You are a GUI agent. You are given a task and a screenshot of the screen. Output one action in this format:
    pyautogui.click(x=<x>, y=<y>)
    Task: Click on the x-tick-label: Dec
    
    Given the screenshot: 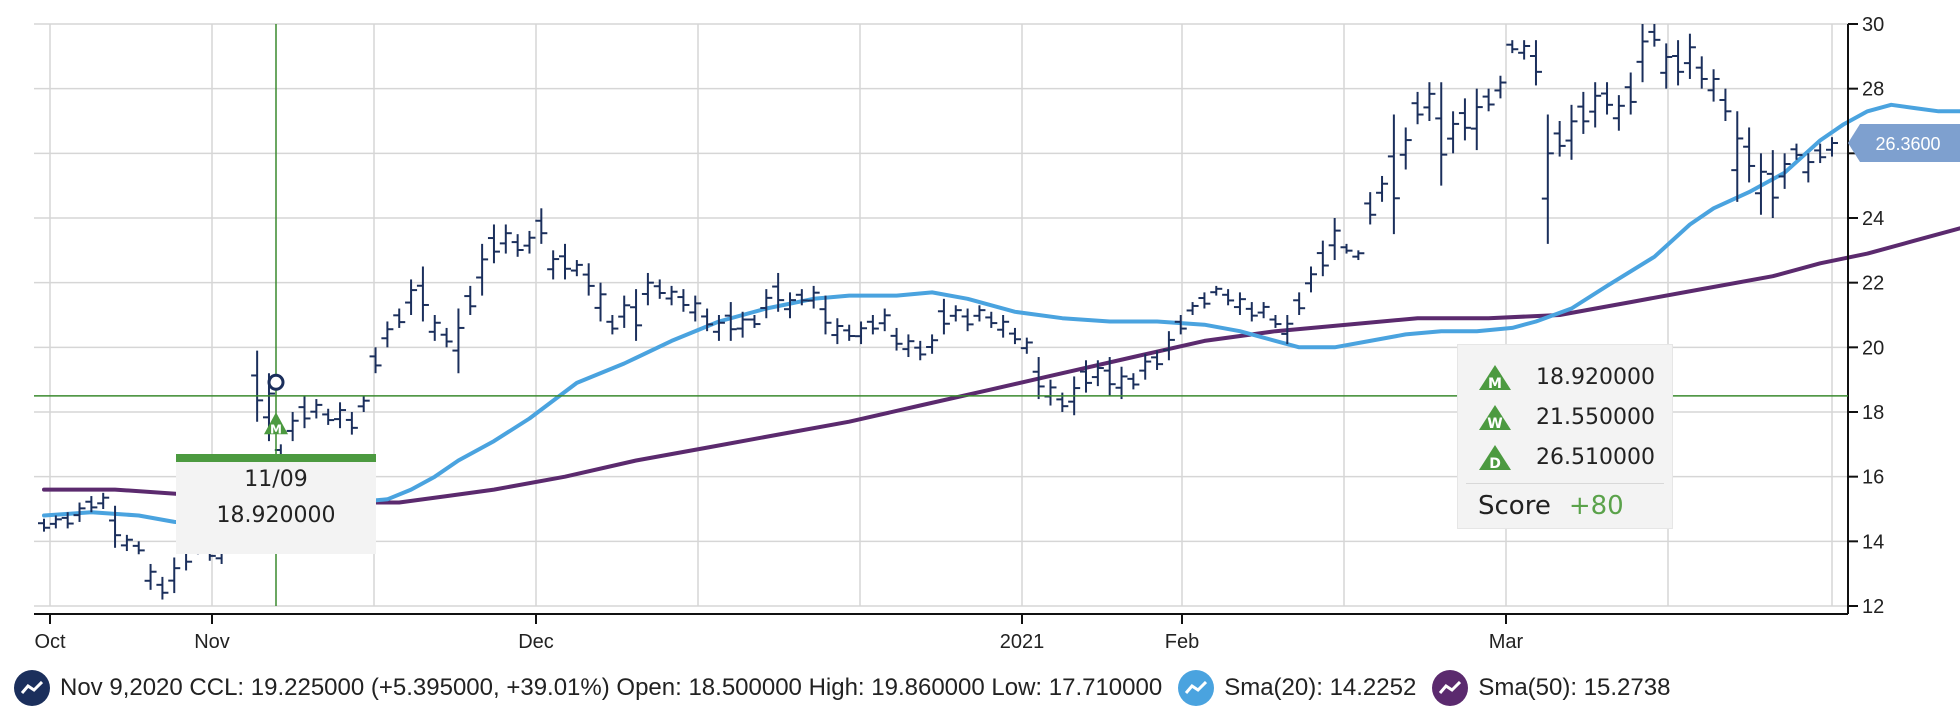 What is the action you would take?
    pyautogui.click(x=536, y=642)
    